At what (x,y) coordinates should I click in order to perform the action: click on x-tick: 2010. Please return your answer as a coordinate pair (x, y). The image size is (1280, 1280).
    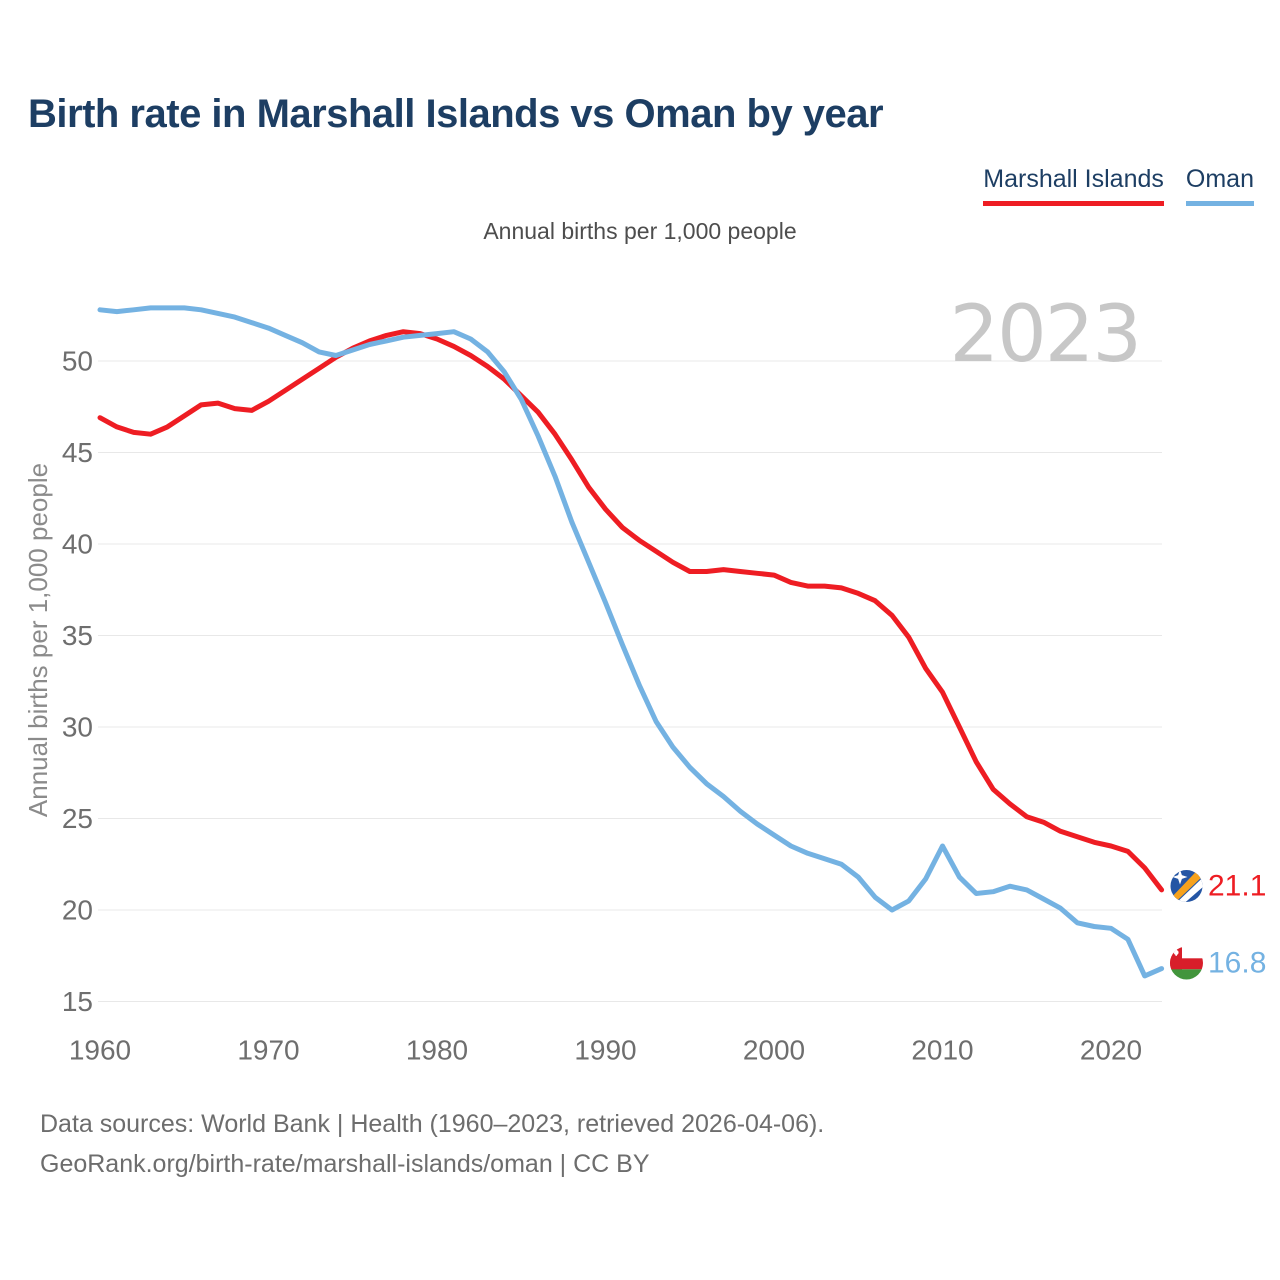
    Looking at the image, I should click on (942, 1050).